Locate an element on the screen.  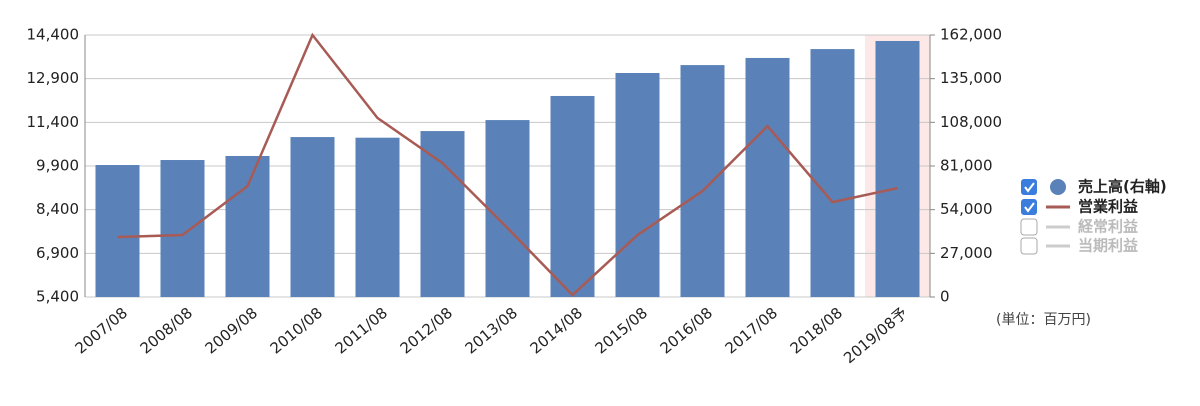
legend-item: 売上高(右軸) is located at coordinates (1094, 187).